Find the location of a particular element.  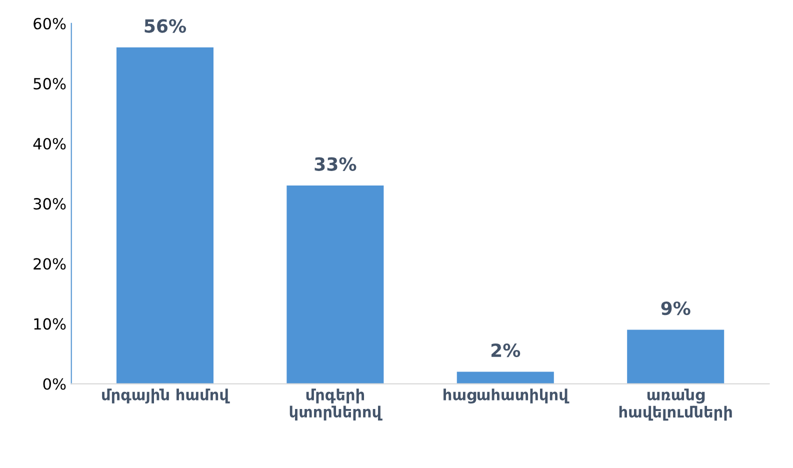

y-tick-label: 30% is located at coordinates (50, 204).